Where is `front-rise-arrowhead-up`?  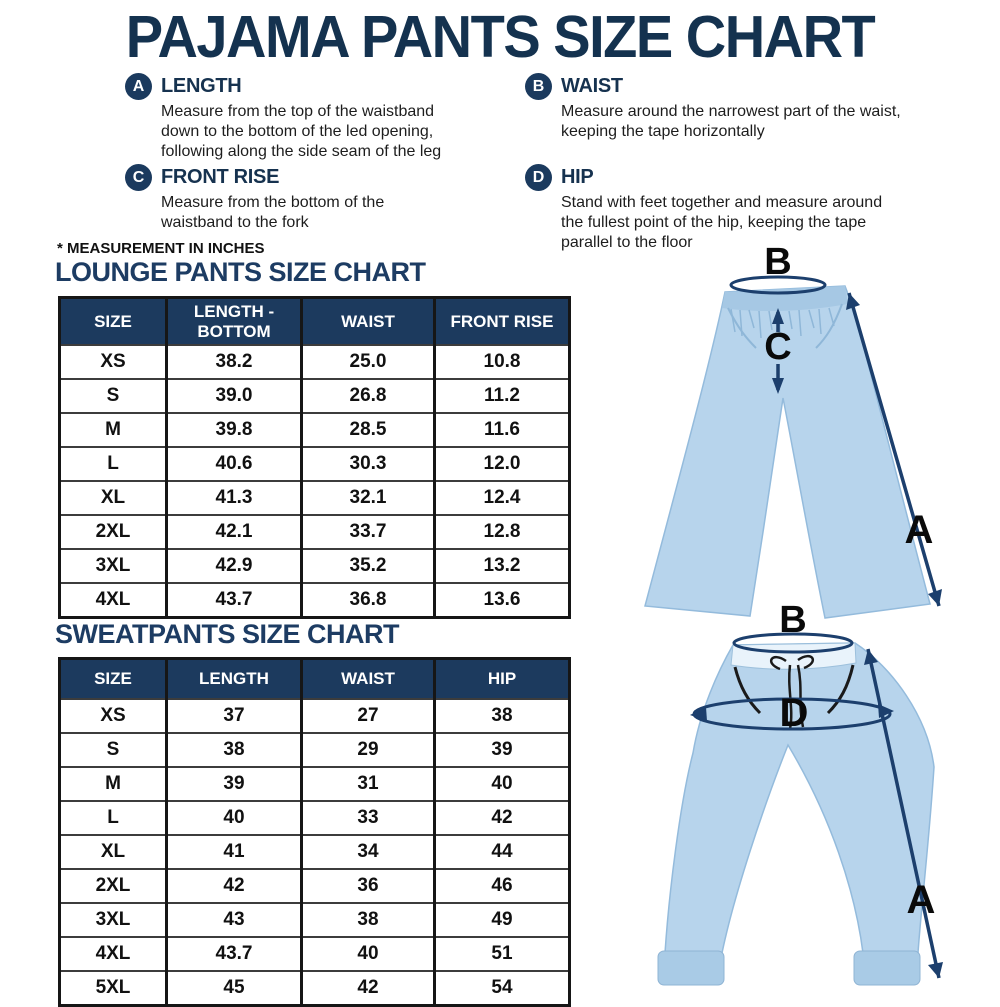 front-rise-arrowhead-up is located at coordinates (778, 316).